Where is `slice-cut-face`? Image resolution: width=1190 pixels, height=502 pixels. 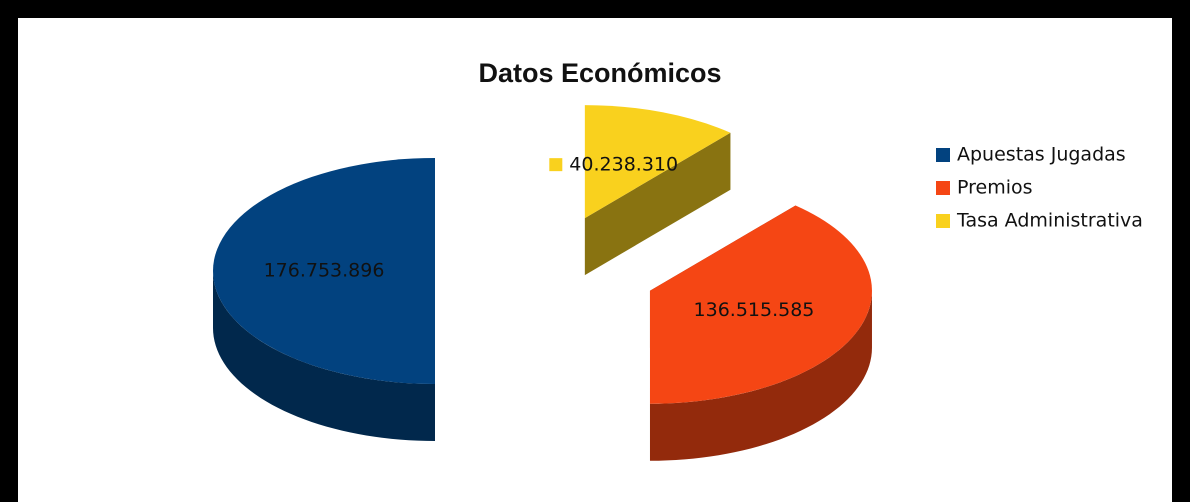
slice-cut-face is located at coordinates (657, 204).